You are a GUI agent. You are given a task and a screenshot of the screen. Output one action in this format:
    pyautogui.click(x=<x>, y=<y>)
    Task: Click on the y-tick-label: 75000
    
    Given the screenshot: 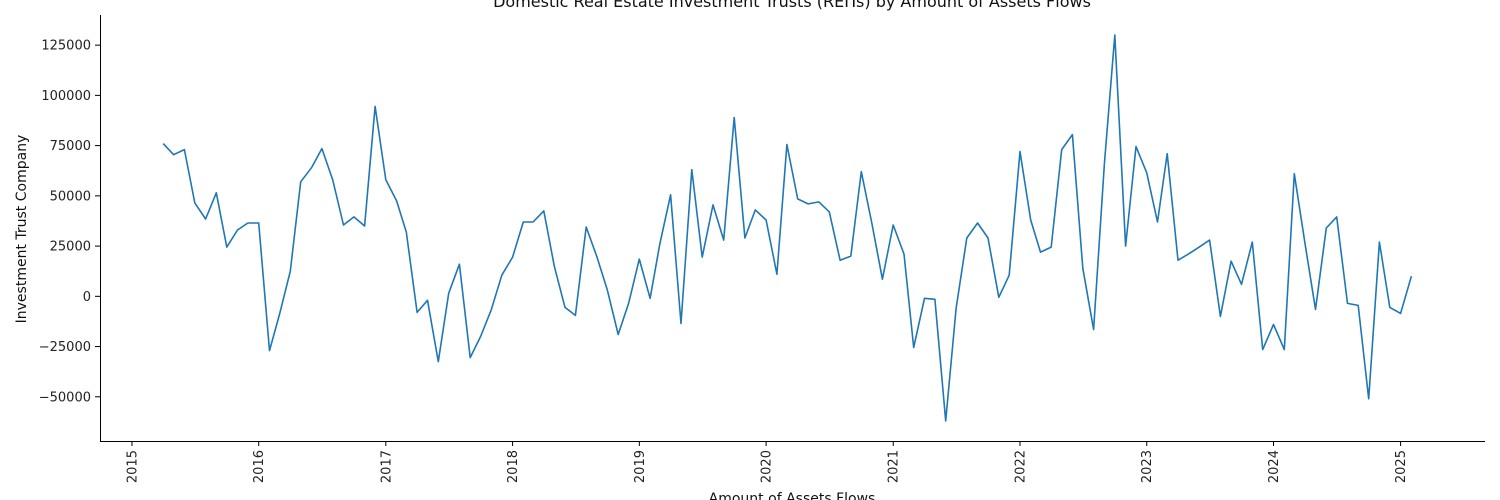 What is the action you would take?
    pyautogui.click(x=70, y=146)
    